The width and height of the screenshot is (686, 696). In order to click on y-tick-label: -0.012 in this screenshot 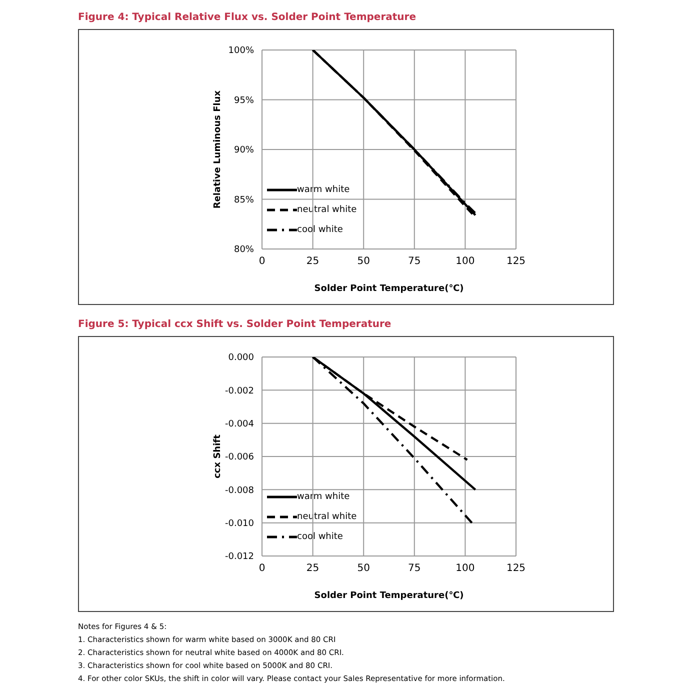, I will do `click(239, 557)`.